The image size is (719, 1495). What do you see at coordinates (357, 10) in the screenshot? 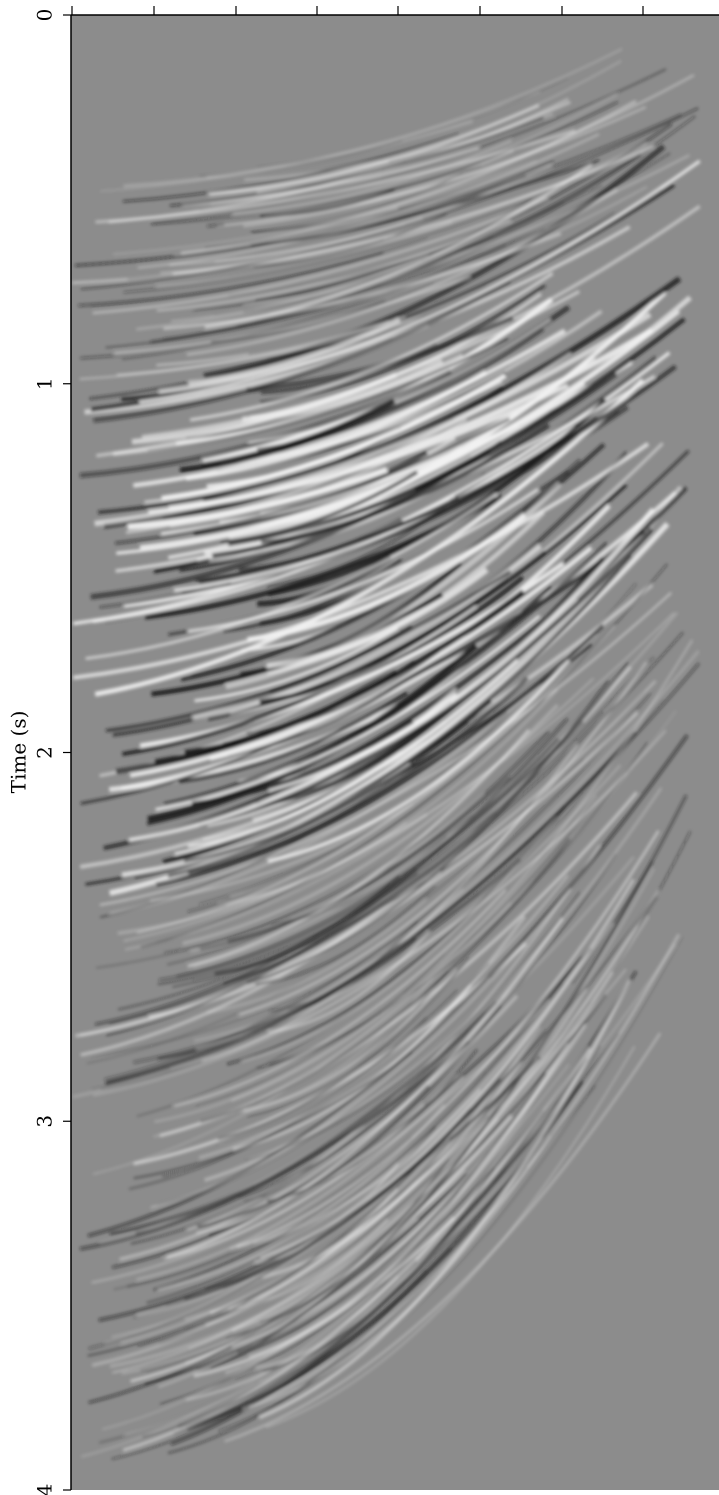
I see `top-ticks` at bounding box center [357, 10].